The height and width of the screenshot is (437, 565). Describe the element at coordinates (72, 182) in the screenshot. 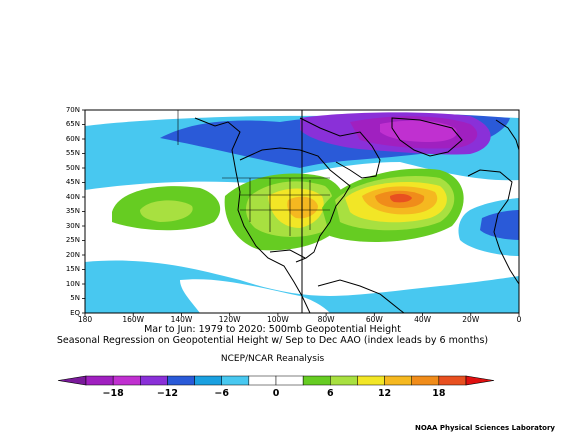

I see `lat-label: 45N` at that location.